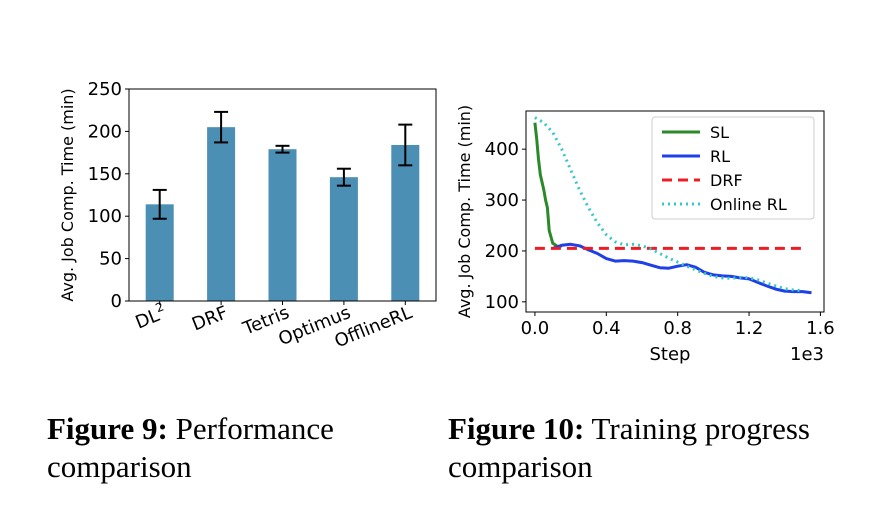  I want to click on x-axis-multiplier: 1e3, so click(807, 354).